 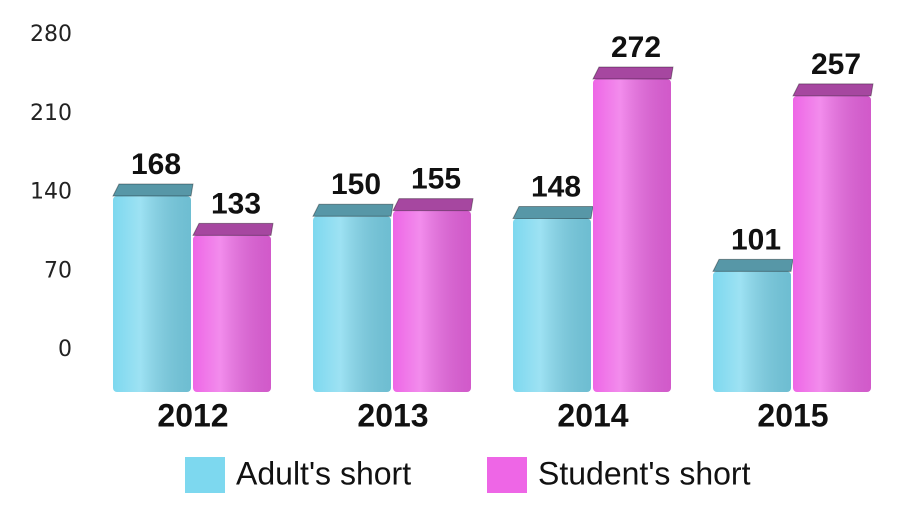 What do you see at coordinates (51, 113) in the screenshot?
I see `y-tick-label: 210` at bounding box center [51, 113].